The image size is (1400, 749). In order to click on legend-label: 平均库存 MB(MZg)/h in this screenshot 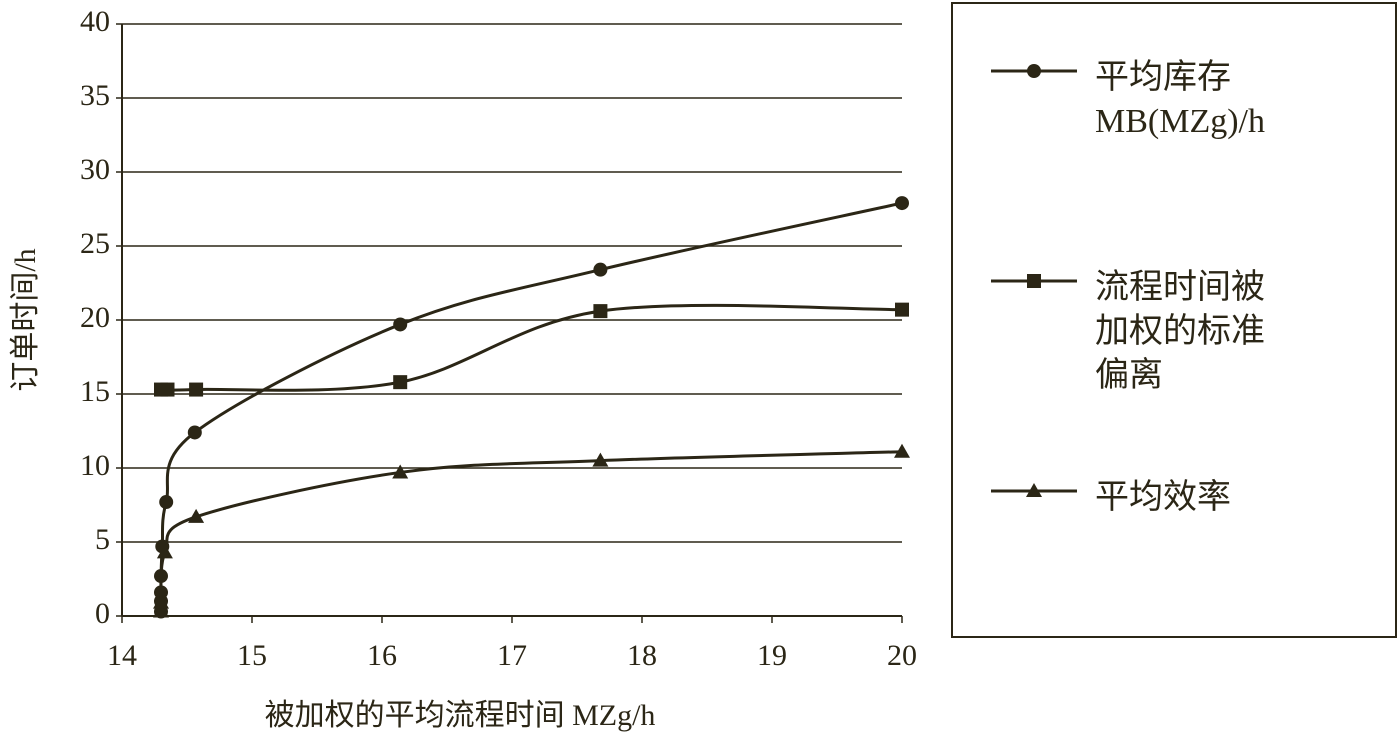, I will do `click(1180, 99)`.